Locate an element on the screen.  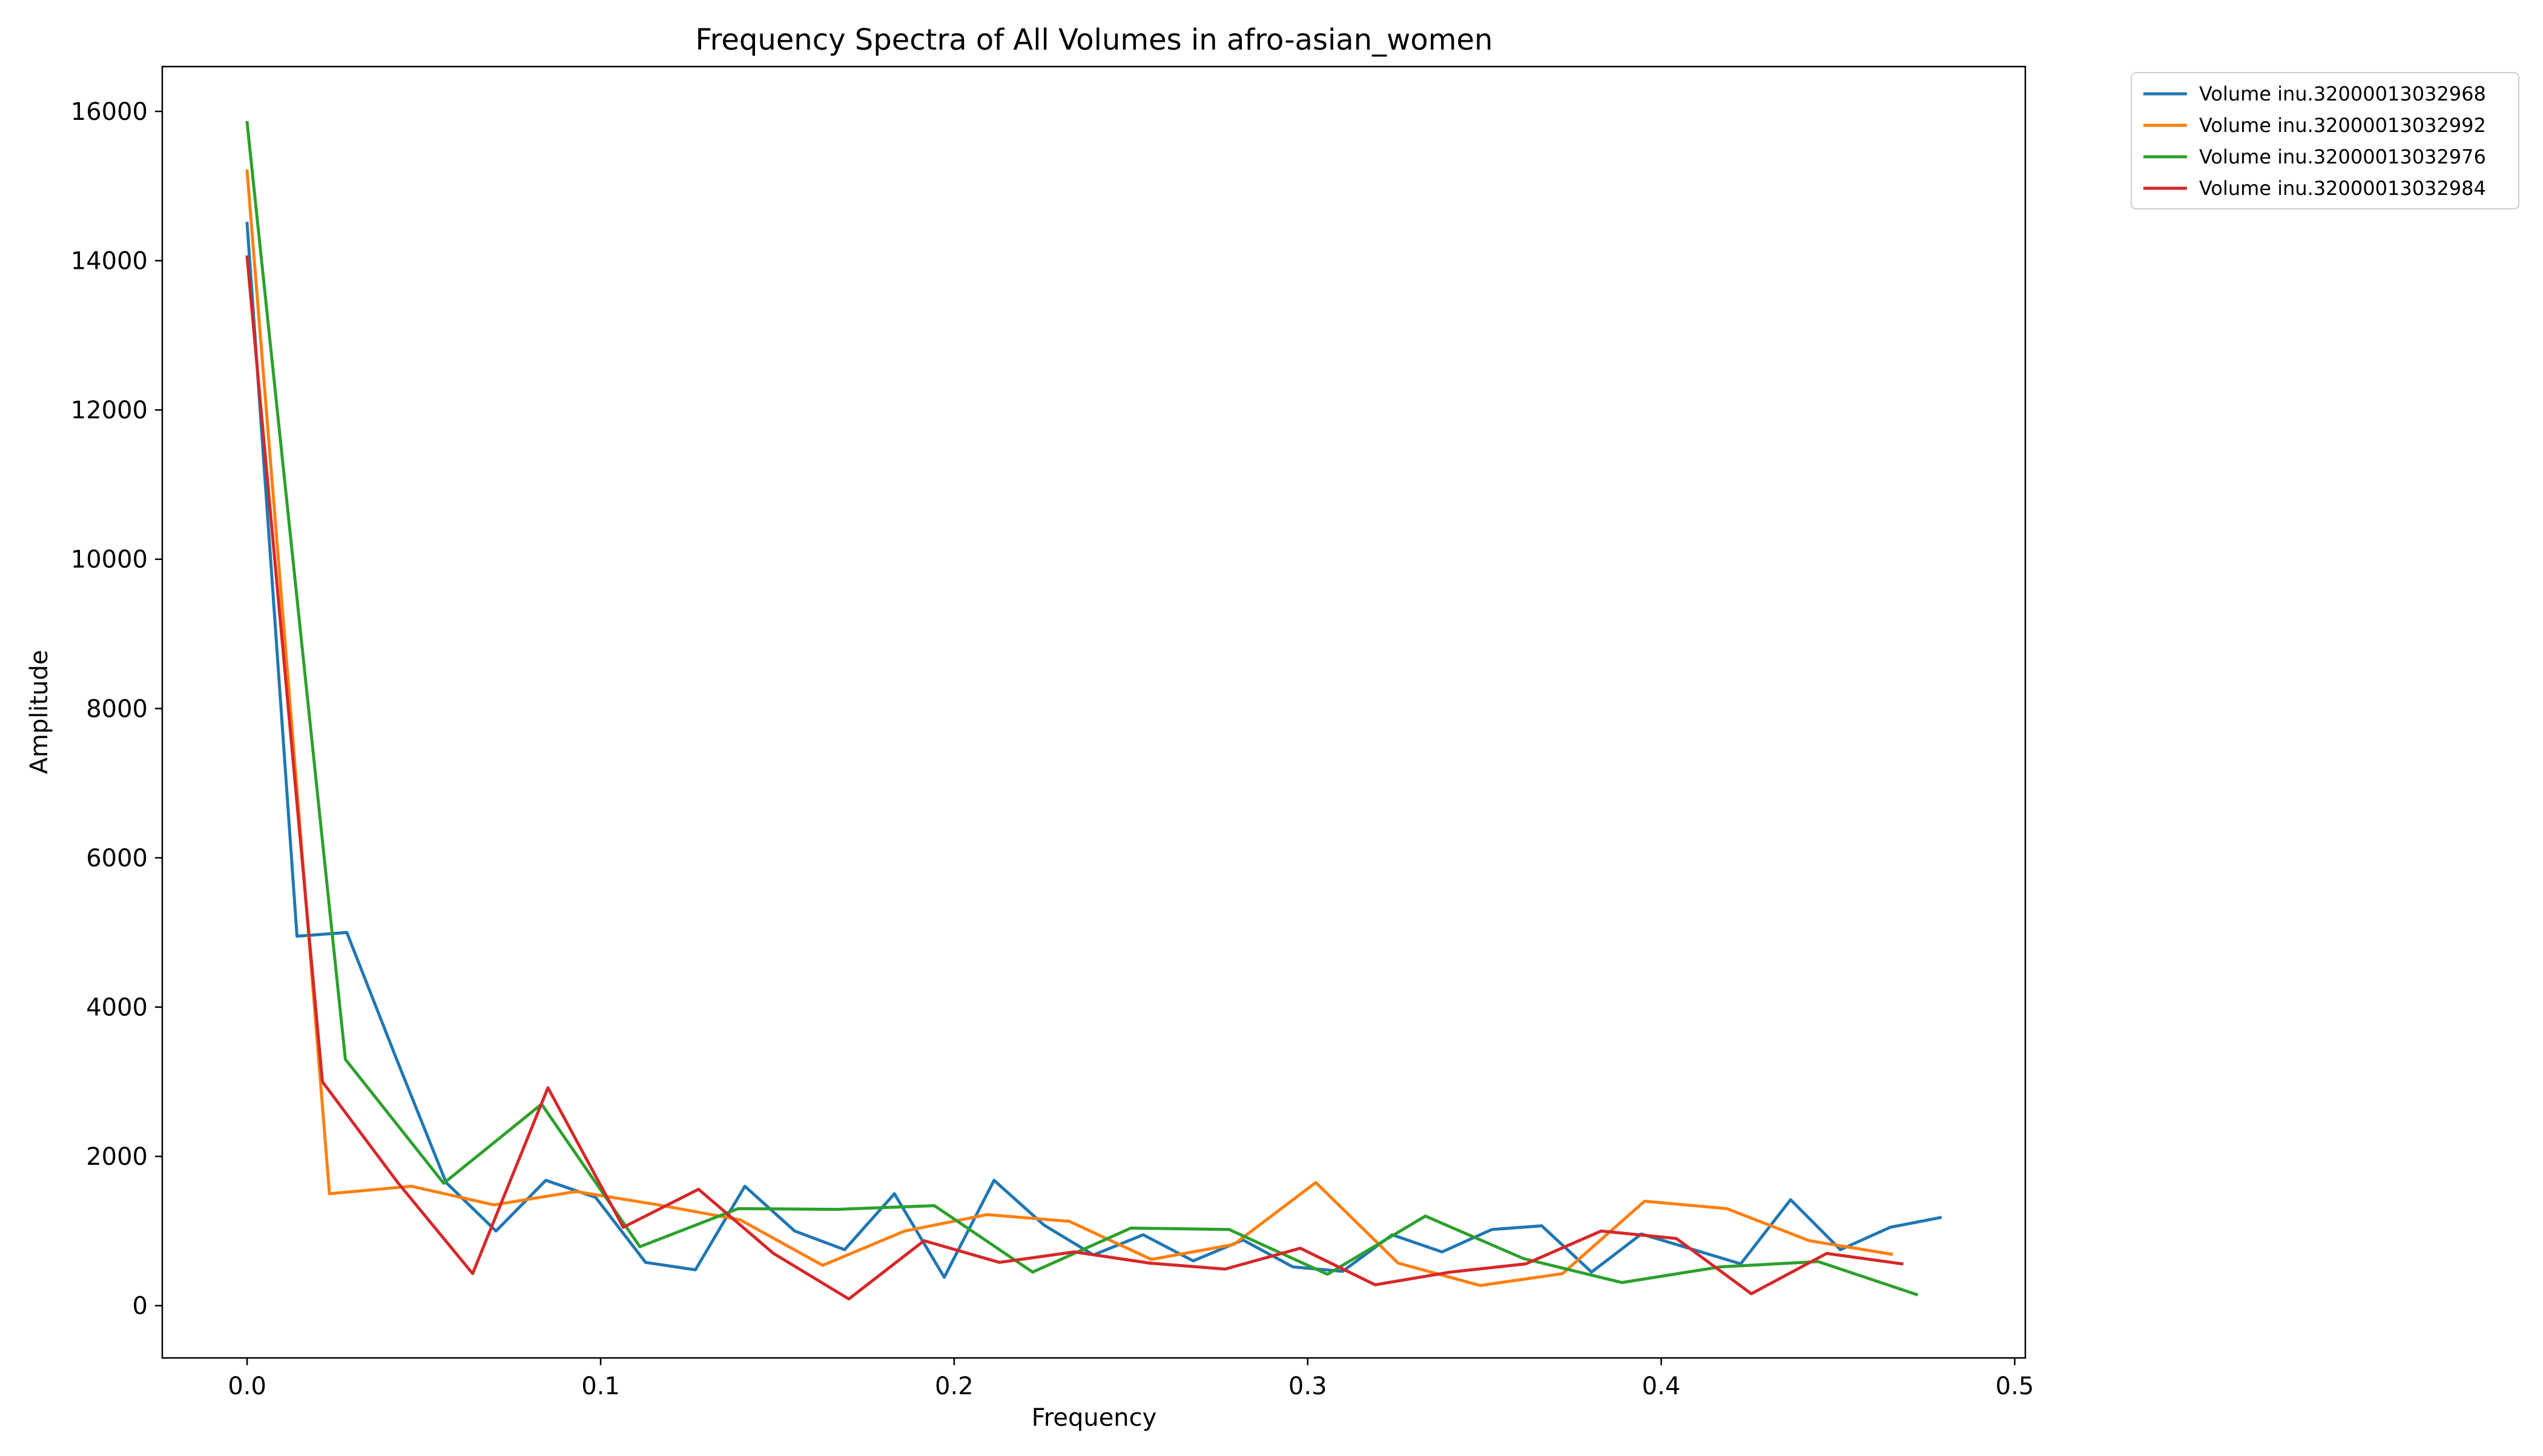
y-tick-label: 6000 is located at coordinates (117, 858).